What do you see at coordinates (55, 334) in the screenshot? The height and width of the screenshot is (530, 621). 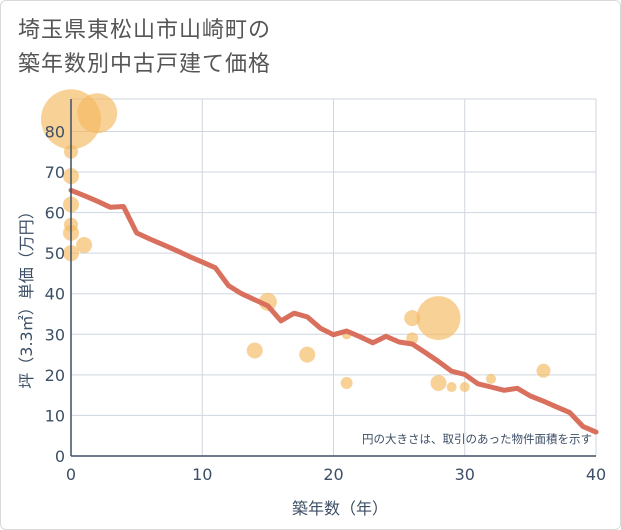 I see `y-tick-label: 30` at bounding box center [55, 334].